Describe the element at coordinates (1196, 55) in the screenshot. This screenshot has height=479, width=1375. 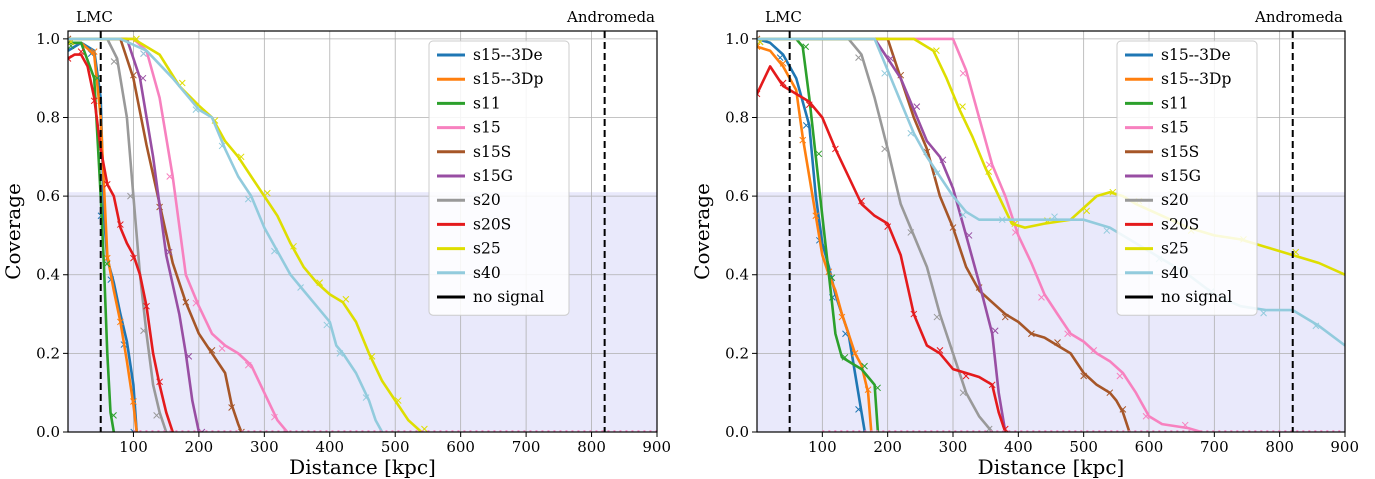
I see `legend-label: s15--3De` at that location.